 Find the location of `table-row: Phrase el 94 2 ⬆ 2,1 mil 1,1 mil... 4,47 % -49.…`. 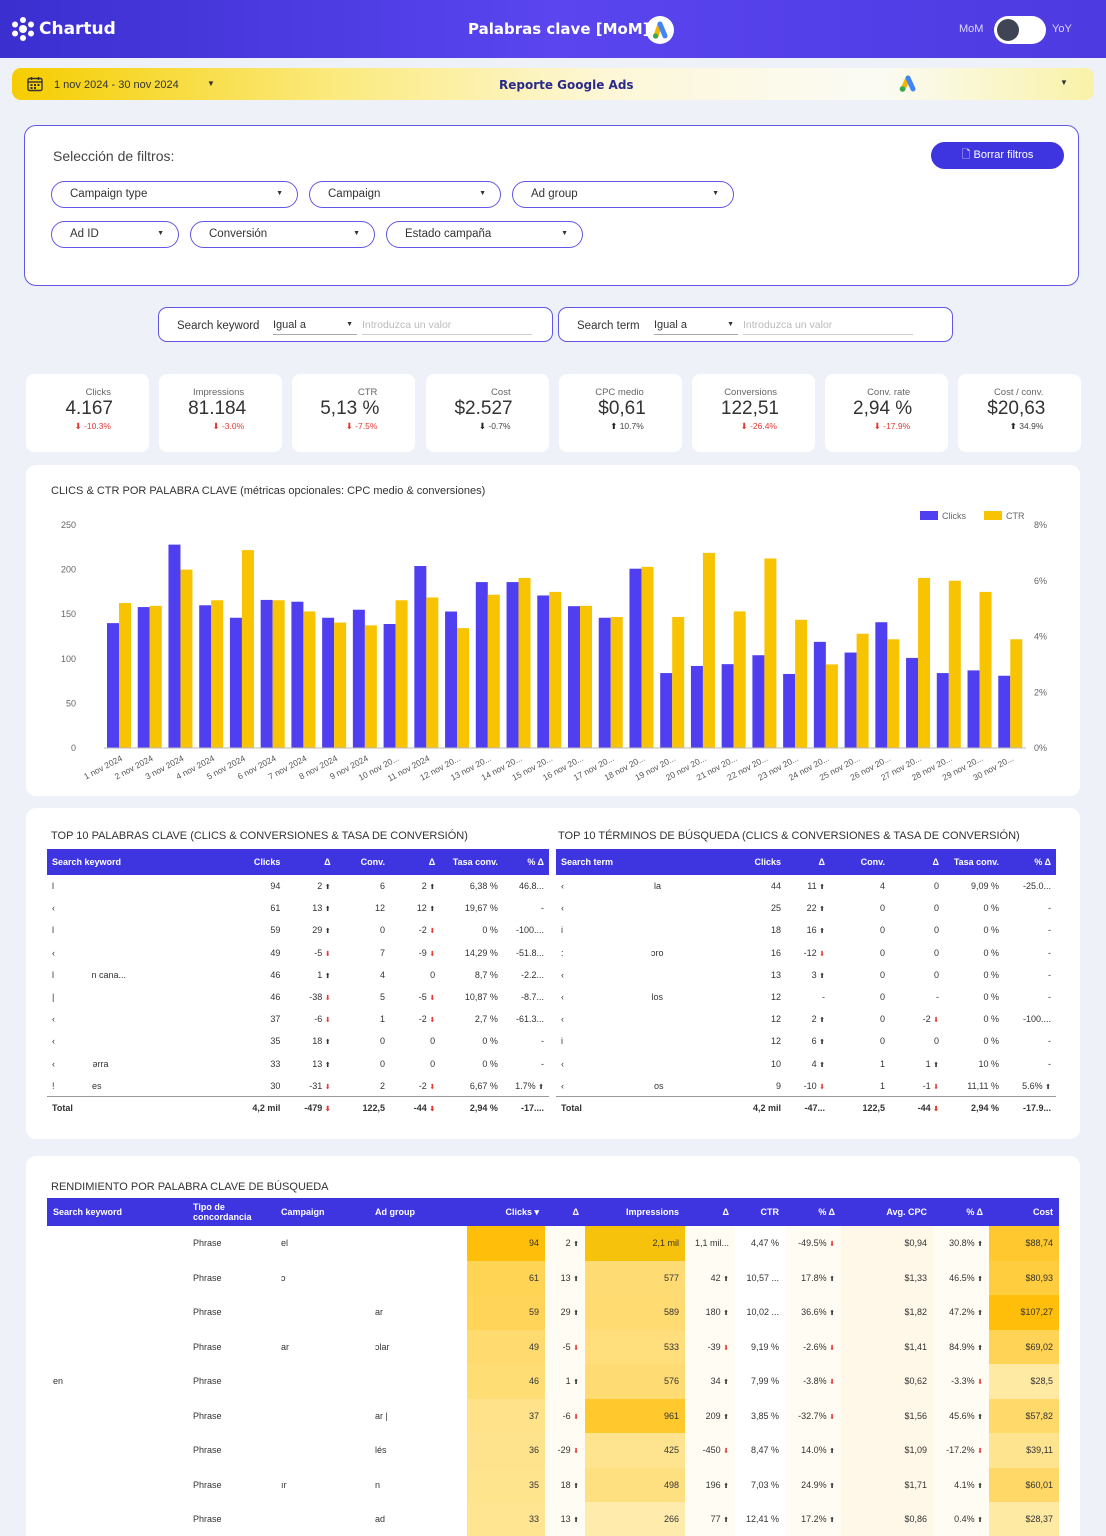

table-row: Phrase el 94 2 ⬆ 2,1 mil 1,1 mil... 4,47 % -49.… is located at coordinates (553, 1243).